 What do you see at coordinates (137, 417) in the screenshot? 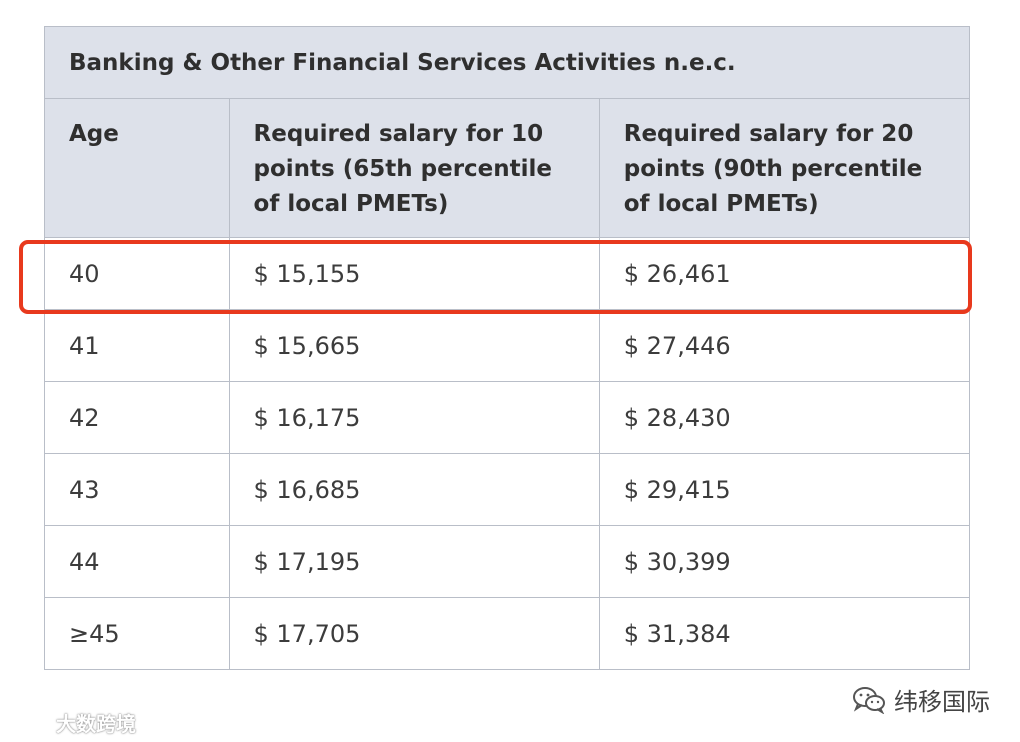
I see `age-cell: 42` at bounding box center [137, 417].